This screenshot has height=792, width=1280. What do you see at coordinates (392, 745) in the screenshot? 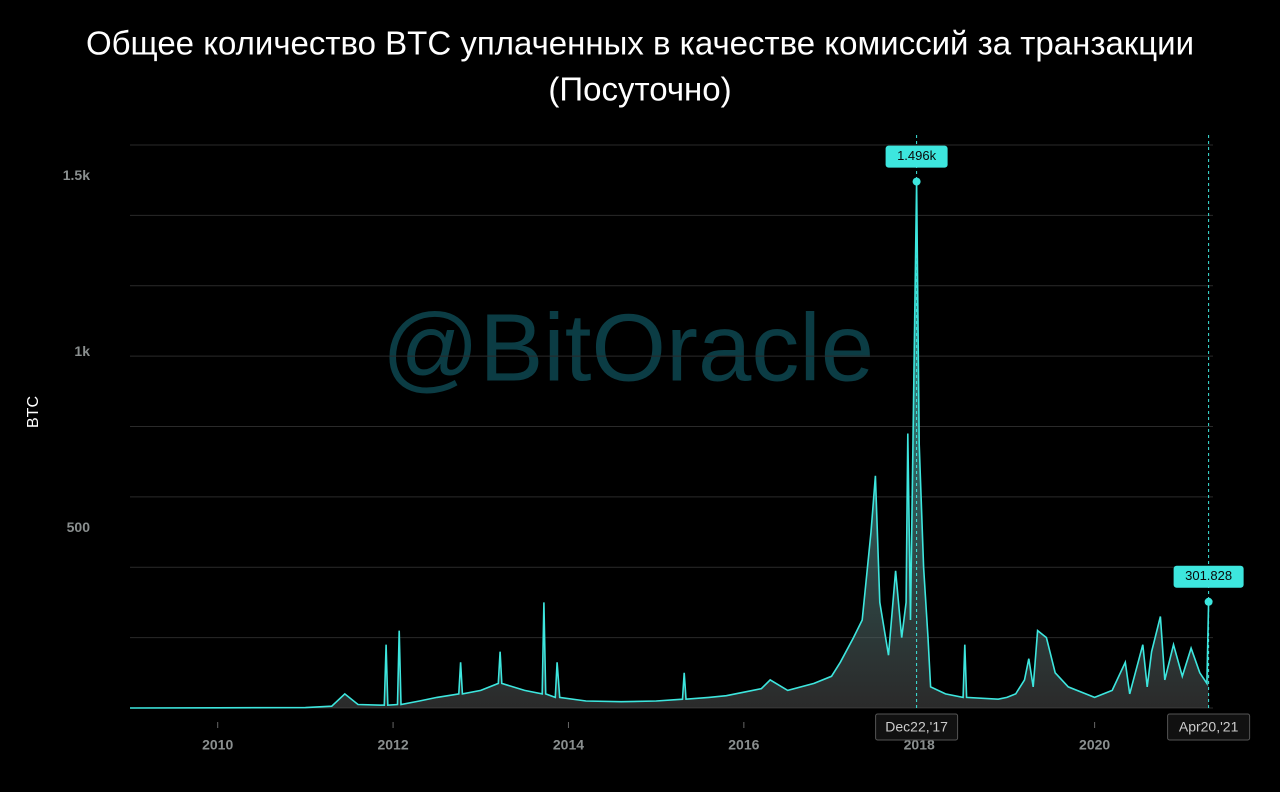
I see `x-tick-label: 2012` at bounding box center [392, 745].